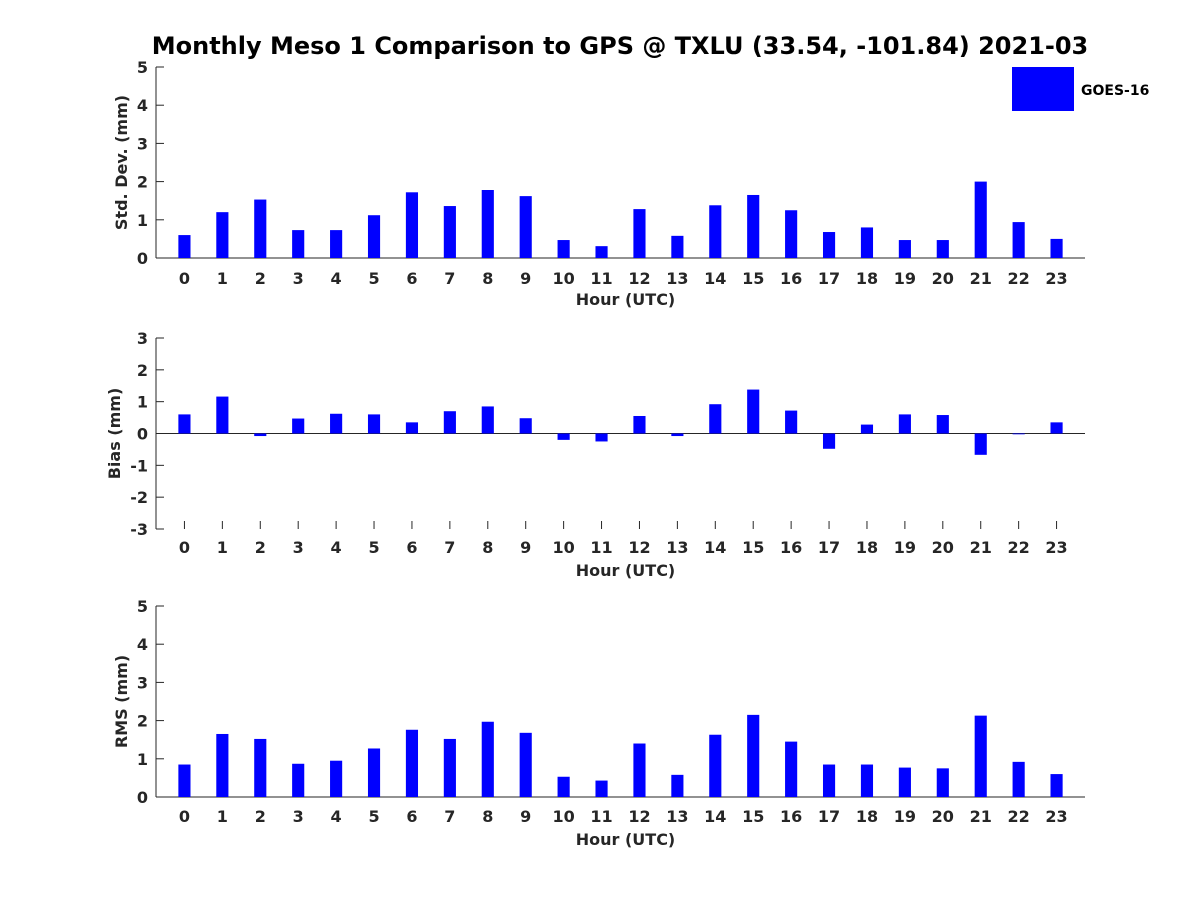 The height and width of the screenshot is (900, 1200). Describe the element at coordinates (1080, 89) in the screenshot. I see `legend: GOES-16` at that location.